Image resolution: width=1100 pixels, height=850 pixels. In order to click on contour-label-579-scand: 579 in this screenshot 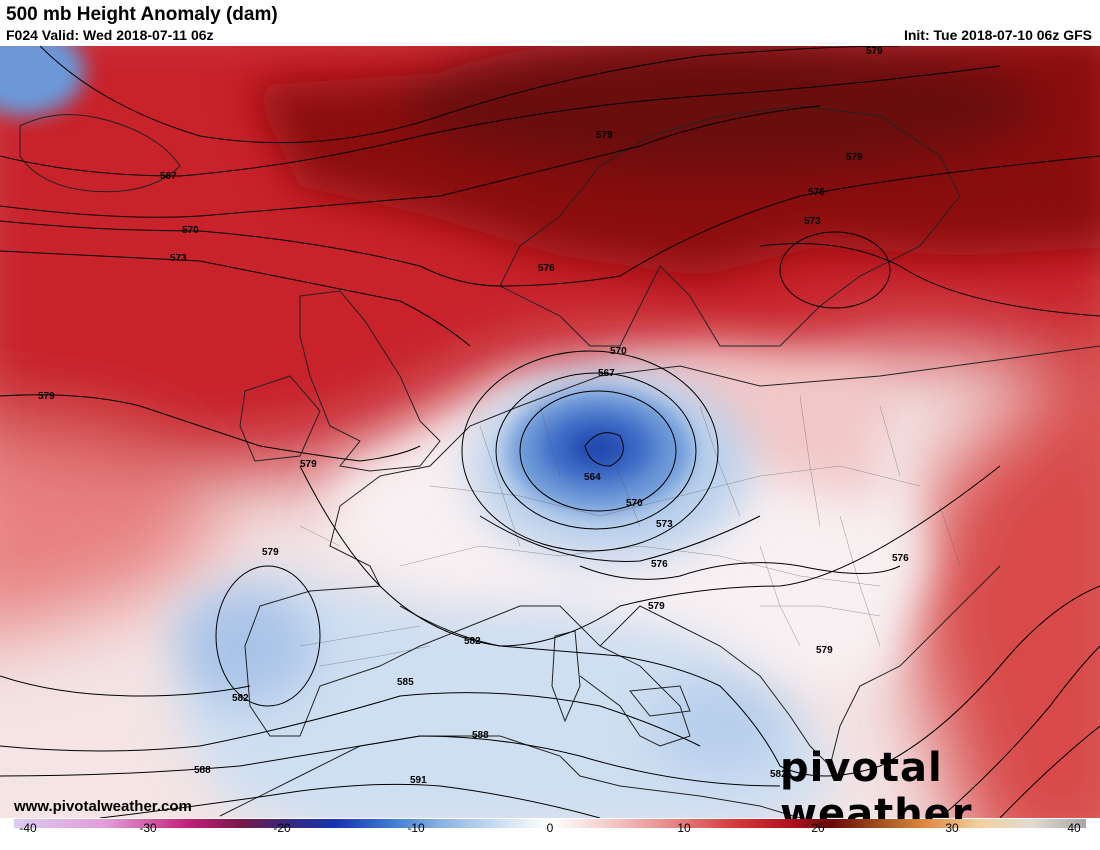, I will do `click(604, 135)`.